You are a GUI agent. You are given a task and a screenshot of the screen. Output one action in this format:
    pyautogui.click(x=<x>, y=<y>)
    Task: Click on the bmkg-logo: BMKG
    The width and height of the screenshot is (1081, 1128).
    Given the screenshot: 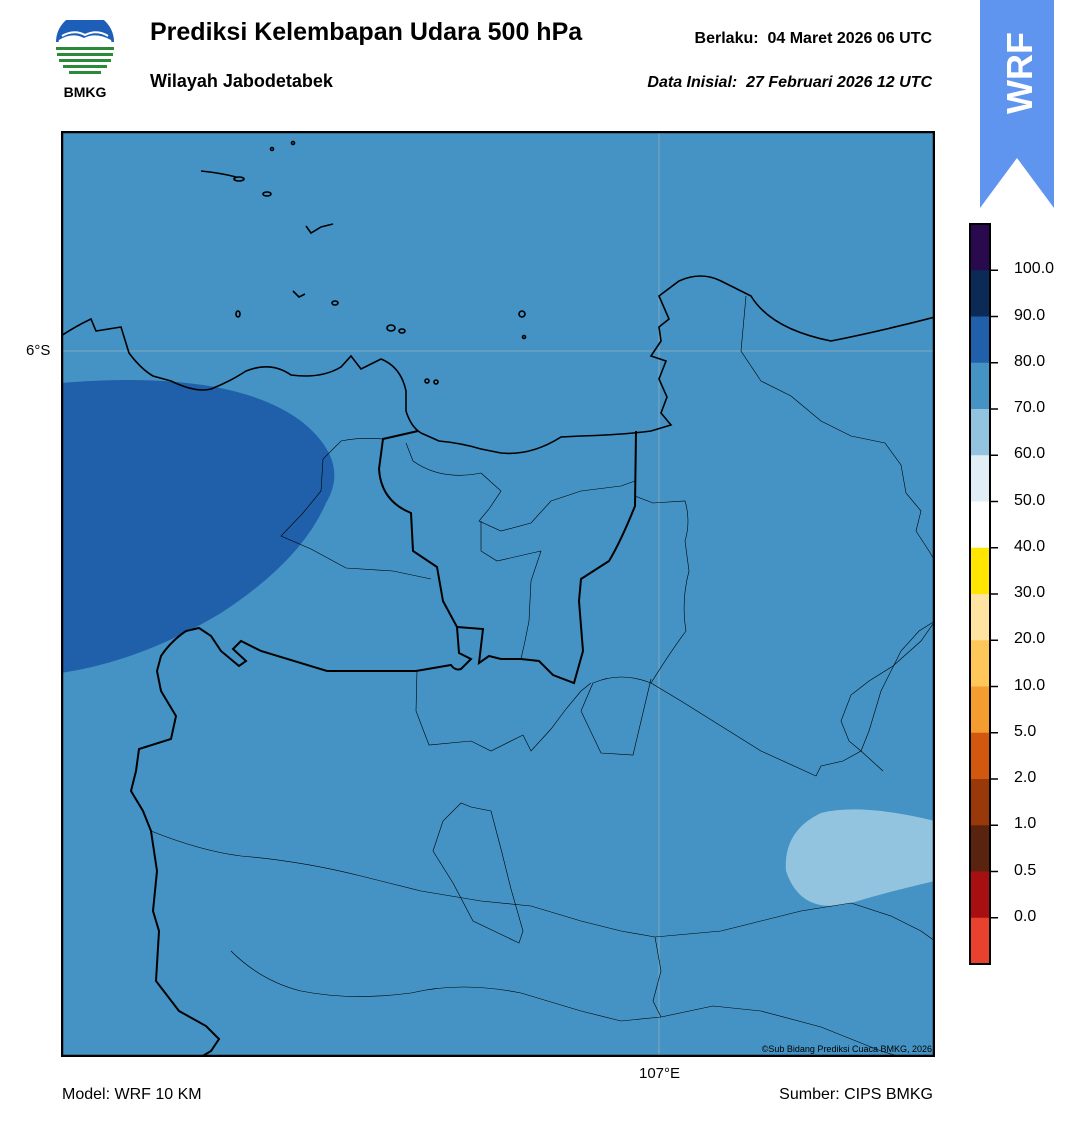 What is the action you would take?
    pyautogui.click(x=85, y=60)
    